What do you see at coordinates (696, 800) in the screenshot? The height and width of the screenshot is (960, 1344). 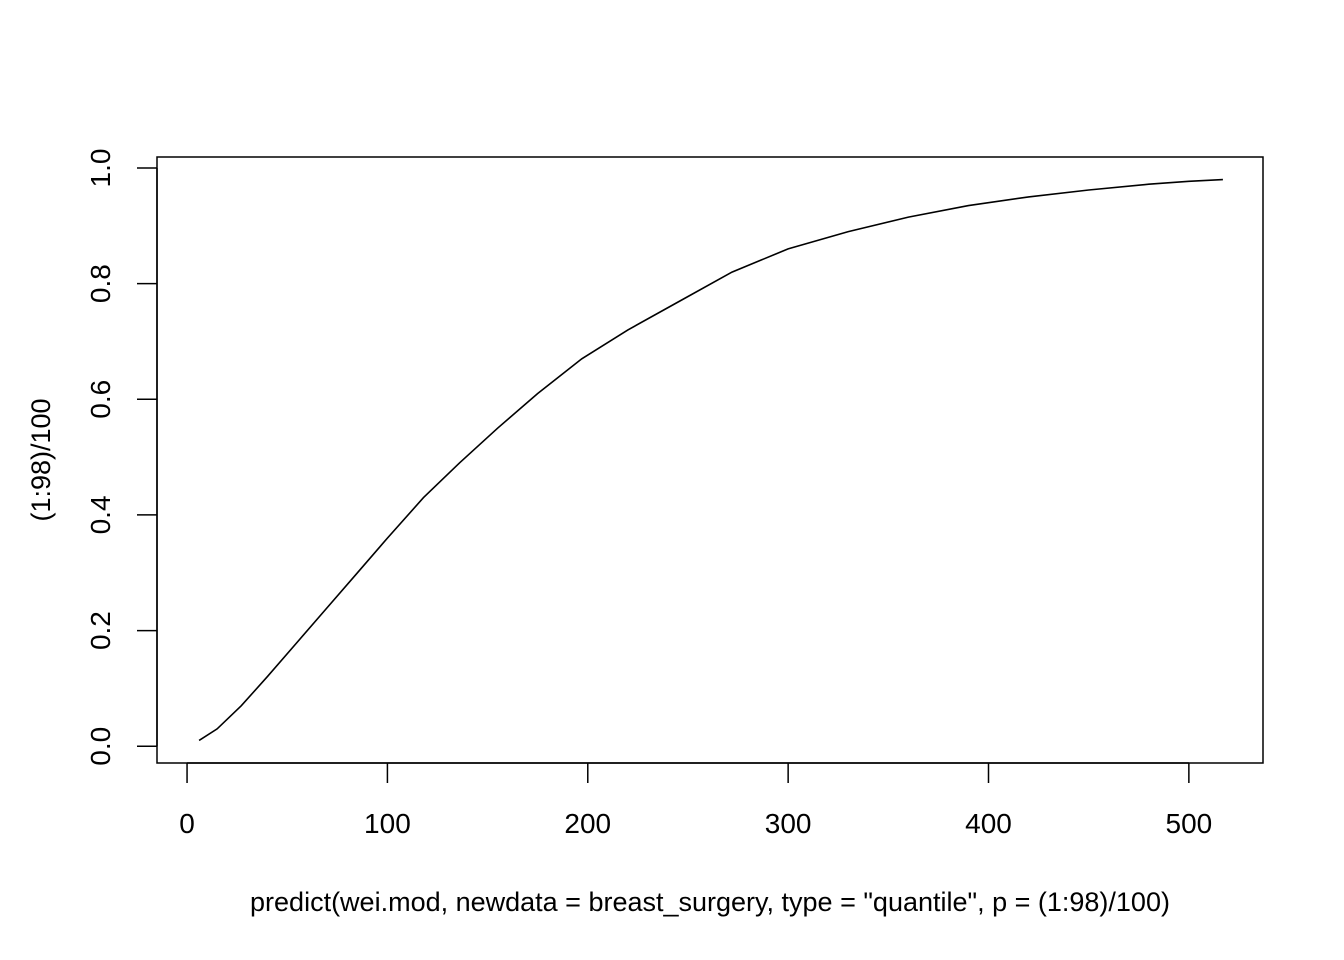 I see `x-axis: 0 100 200 300 400 500` at bounding box center [696, 800].